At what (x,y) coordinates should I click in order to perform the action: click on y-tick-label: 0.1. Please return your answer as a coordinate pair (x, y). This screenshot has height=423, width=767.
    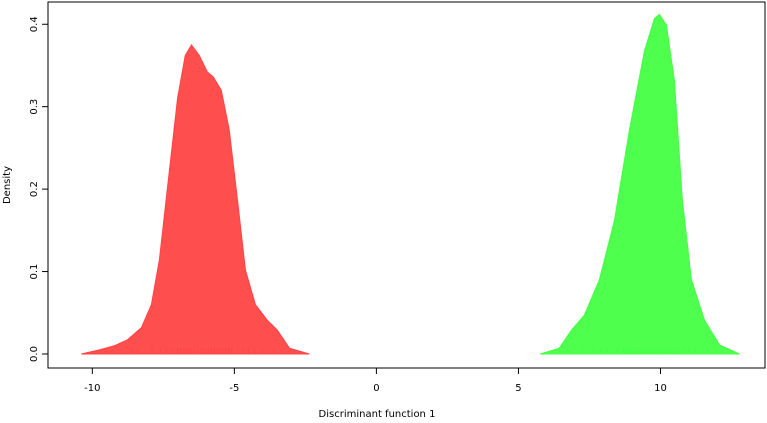
    Looking at the image, I should click on (34, 272).